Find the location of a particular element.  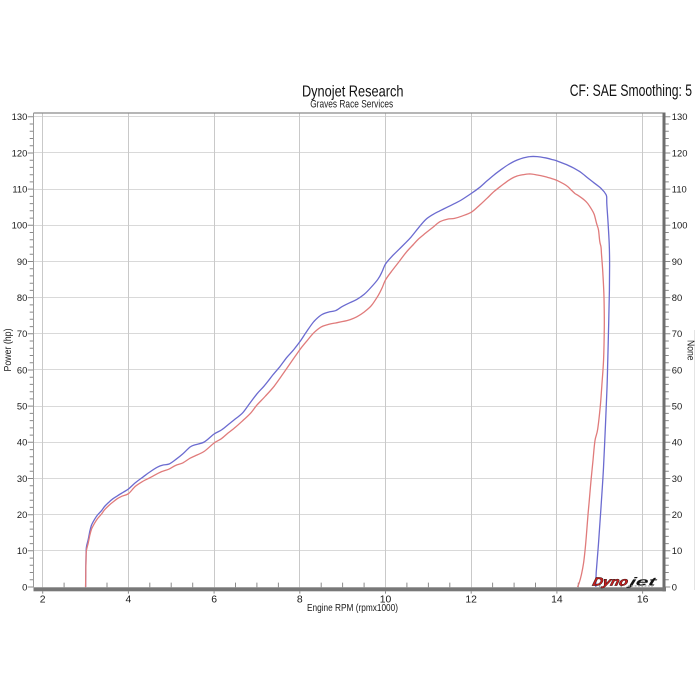

svg-text: Dyno is located at coordinates (610, 582).